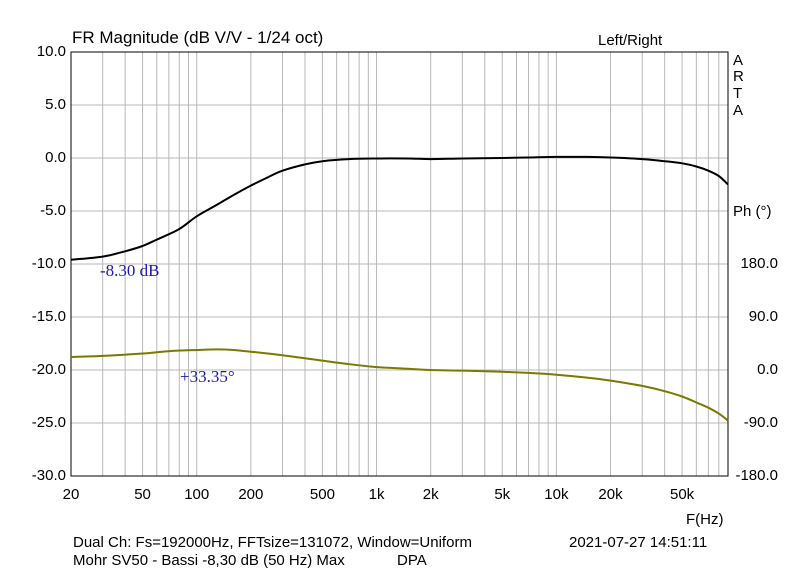  What do you see at coordinates (767, 369) in the screenshot?
I see `phase-tick-label: 0.0` at bounding box center [767, 369].